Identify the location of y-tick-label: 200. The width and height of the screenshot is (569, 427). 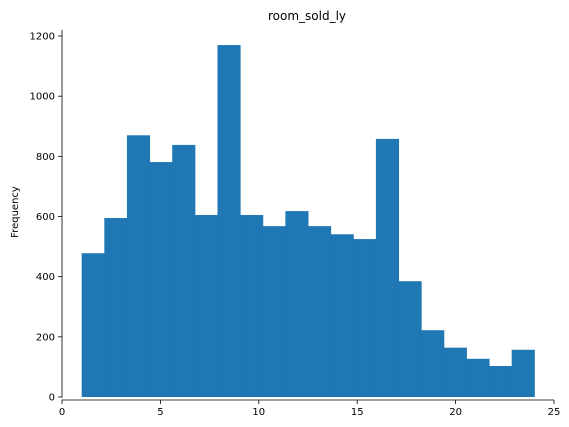
(45, 337).